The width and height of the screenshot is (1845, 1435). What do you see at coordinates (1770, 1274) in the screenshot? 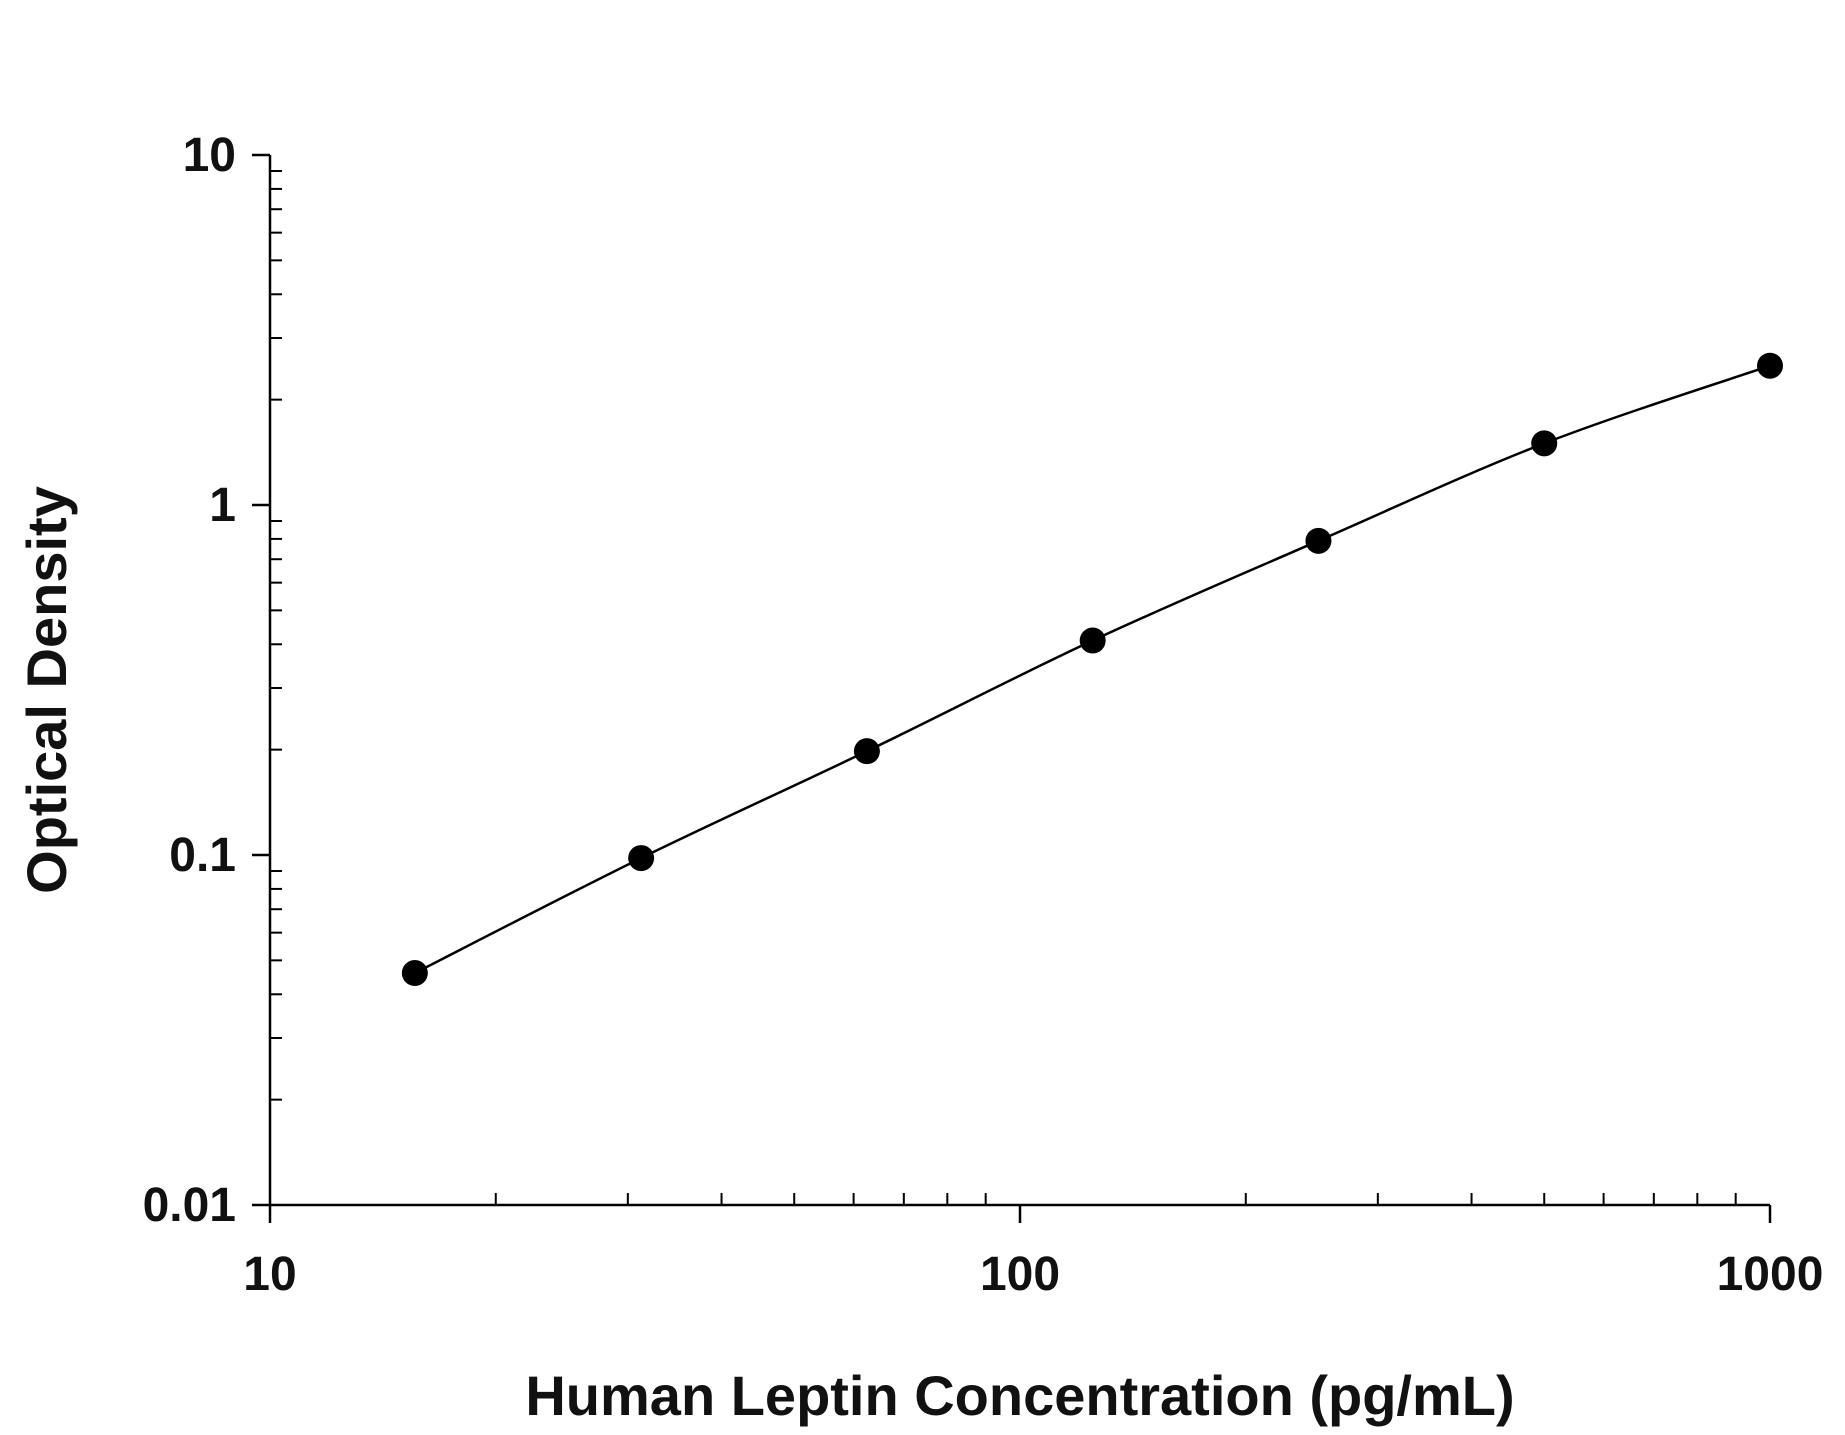
I see `x-tick-label: 1000` at bounding box center [1770, 1274].